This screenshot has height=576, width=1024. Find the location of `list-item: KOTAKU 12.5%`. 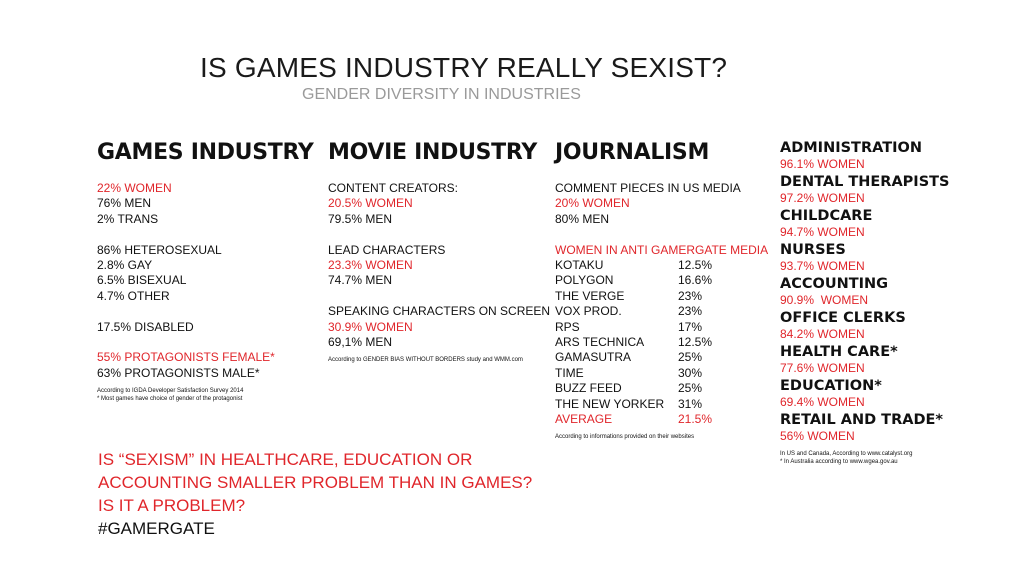

list-item: KOTAKU 12.5% is located at coordinates (661, 265).